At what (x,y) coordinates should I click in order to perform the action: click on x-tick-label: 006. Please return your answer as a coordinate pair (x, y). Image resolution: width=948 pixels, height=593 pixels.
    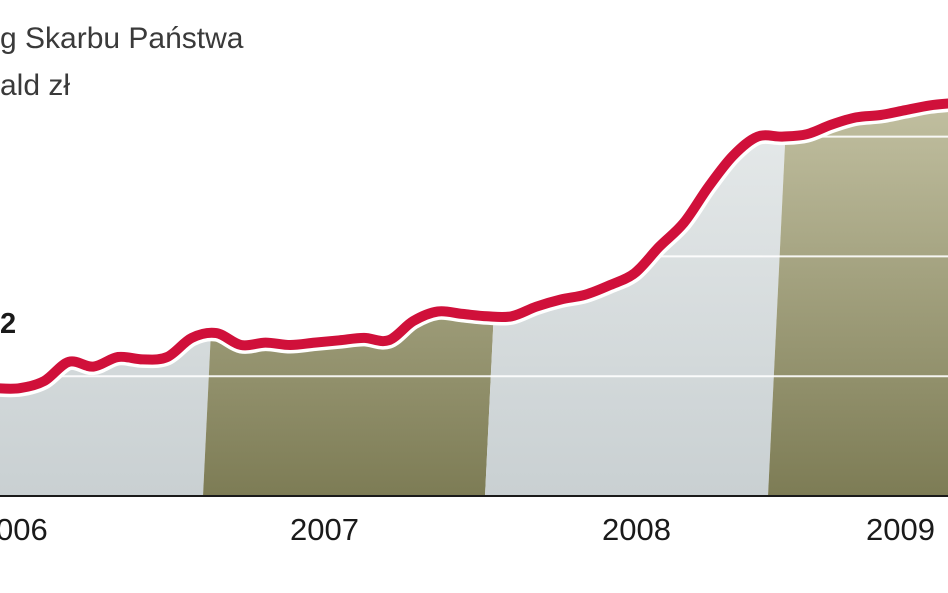
    Looking at the image, I should click on (24, 529).